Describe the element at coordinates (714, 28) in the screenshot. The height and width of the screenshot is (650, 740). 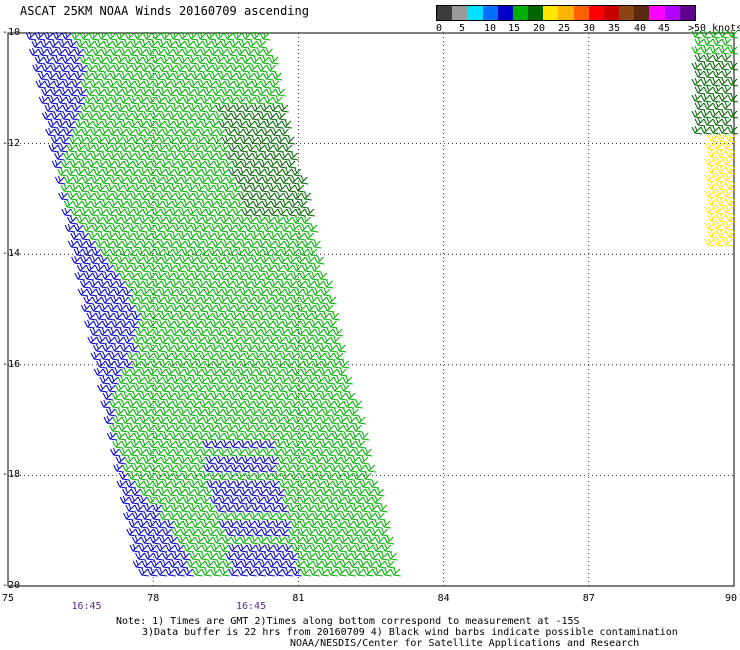
I see `legend-unit-label: >50 knots` at that location.